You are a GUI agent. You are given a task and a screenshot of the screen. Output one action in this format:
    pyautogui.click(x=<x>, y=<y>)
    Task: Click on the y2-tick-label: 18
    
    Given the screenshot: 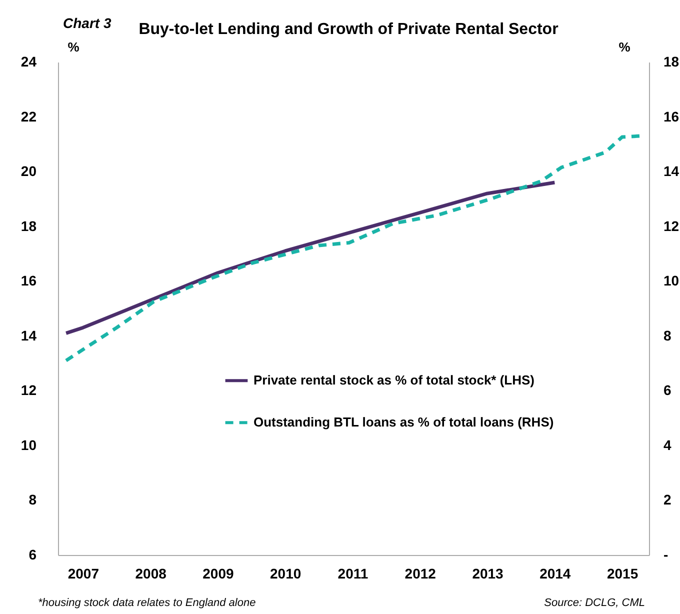 What is the action you would take?
    pyautogui.click(x=672, y=62)
    